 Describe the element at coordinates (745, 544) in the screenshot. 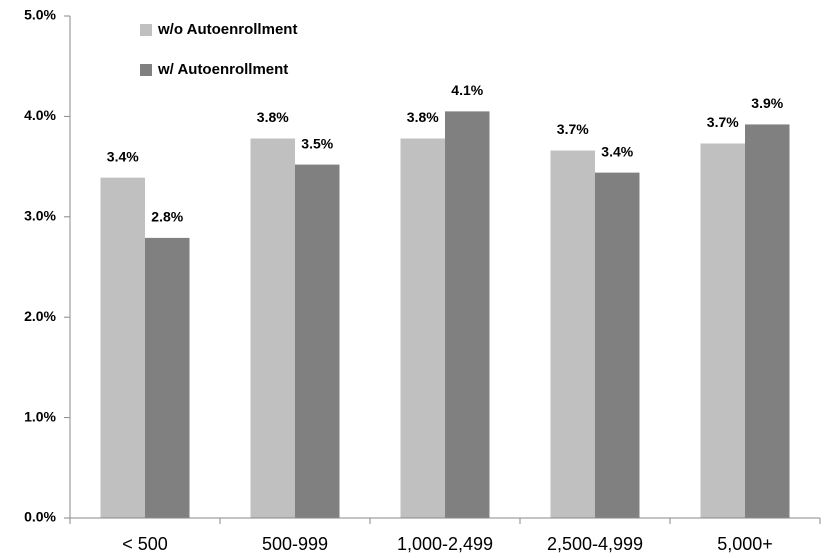

I see `x-tick-label: 5,000+` at that location.